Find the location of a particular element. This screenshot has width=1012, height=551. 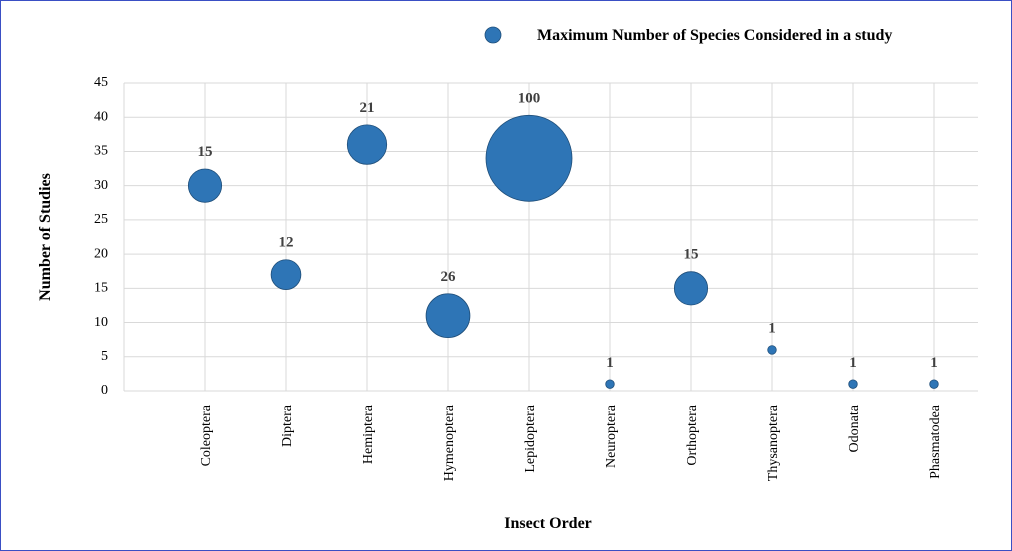

x-tick-label: Hymenoptera is located at coordinates (449, 442).